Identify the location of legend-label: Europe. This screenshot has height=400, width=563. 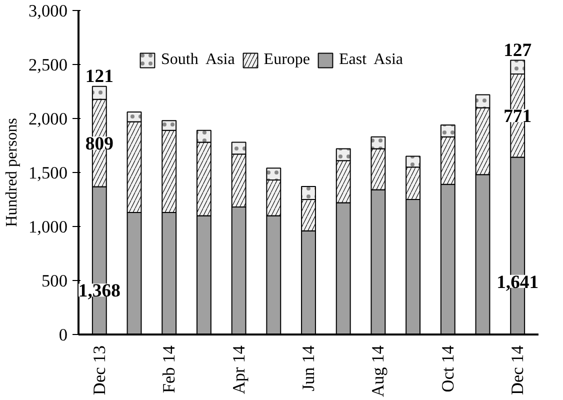
(287, 60).